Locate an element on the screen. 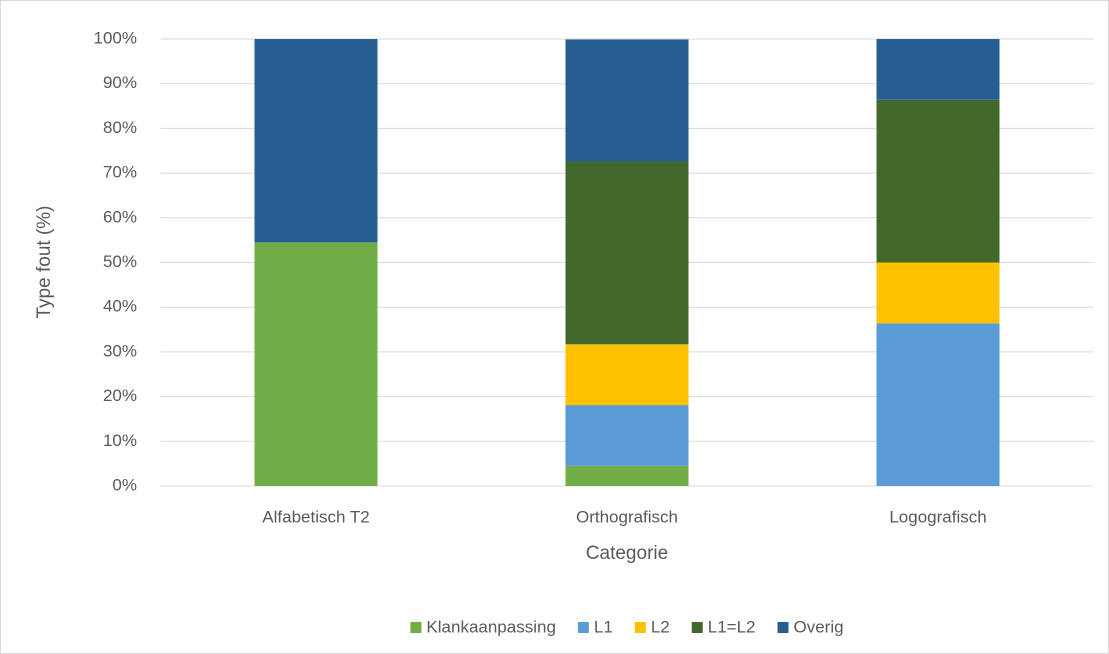 The width and height of the screenshot is (1109, 654). legend-label: Overig is located at coordinates (819, 626).